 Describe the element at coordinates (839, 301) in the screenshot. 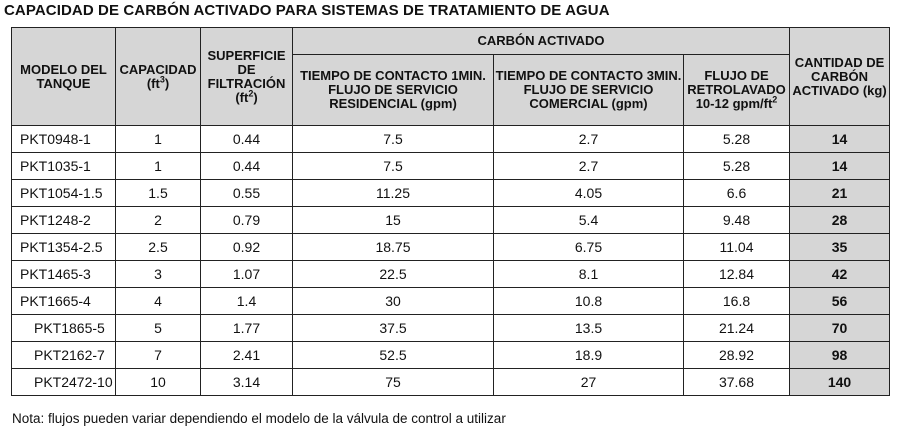

I see `cell-cantidad-kg: 56` at that location.